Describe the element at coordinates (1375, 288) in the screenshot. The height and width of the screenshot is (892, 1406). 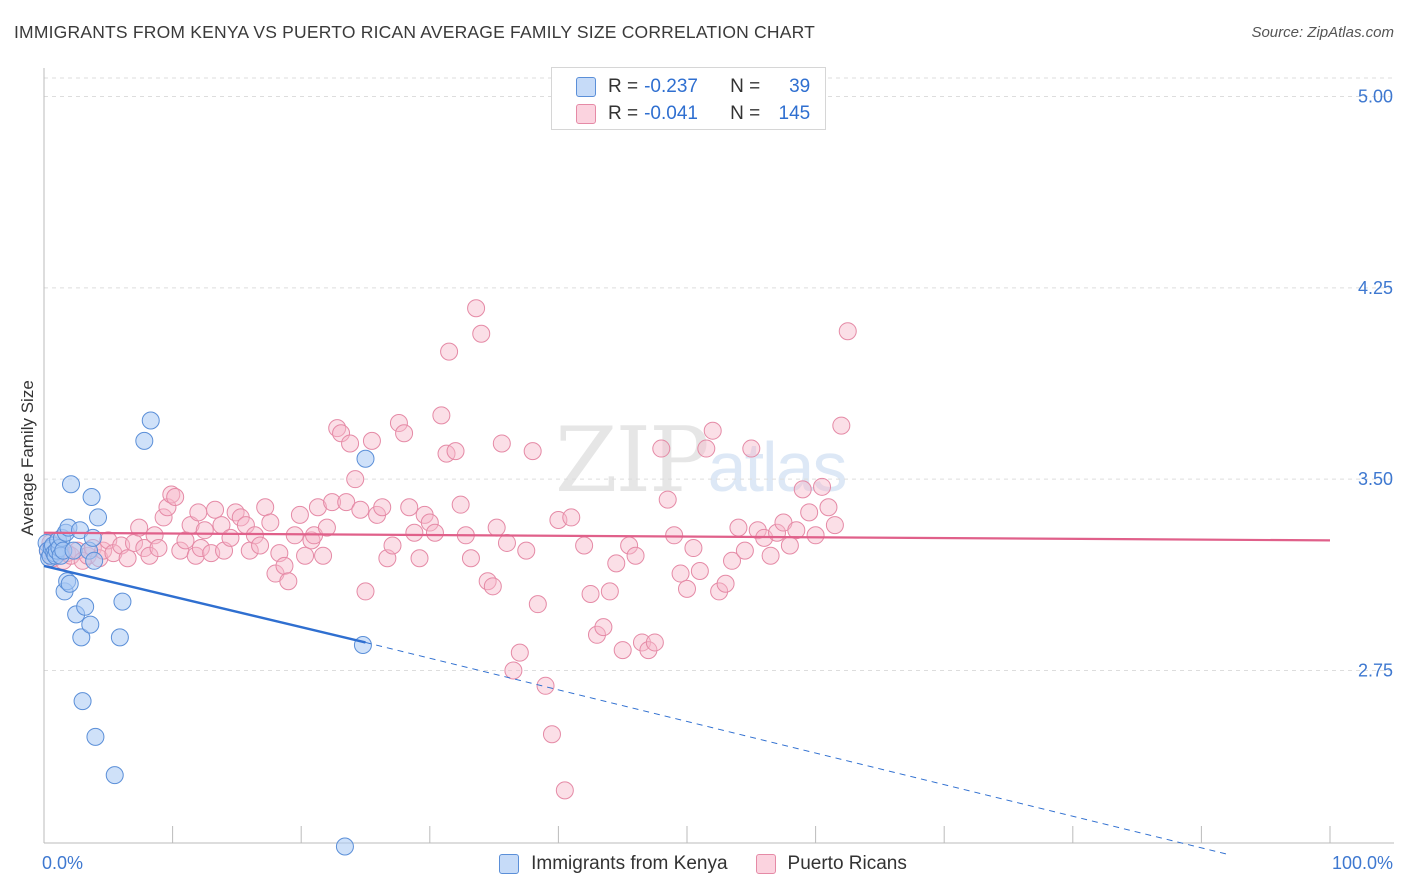
I see `y-tick-label: 4.25` at that location.